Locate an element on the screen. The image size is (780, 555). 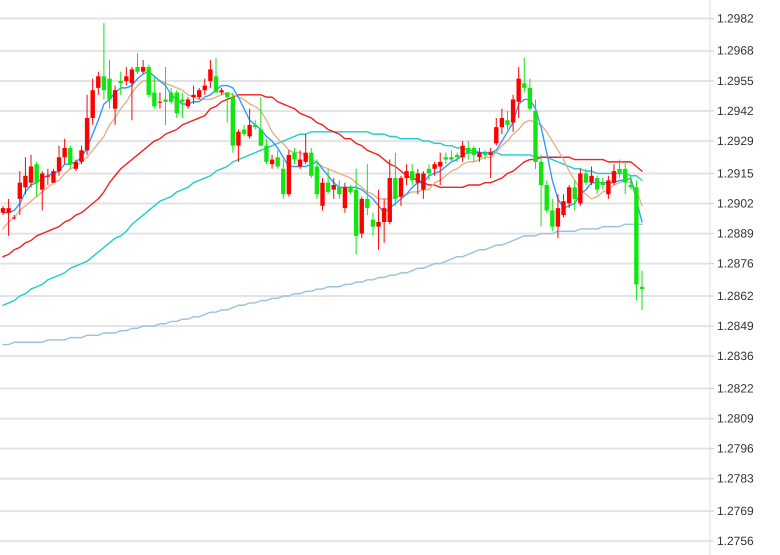
y-tick-label: 1.2889 is located at coordinates (735, 233).